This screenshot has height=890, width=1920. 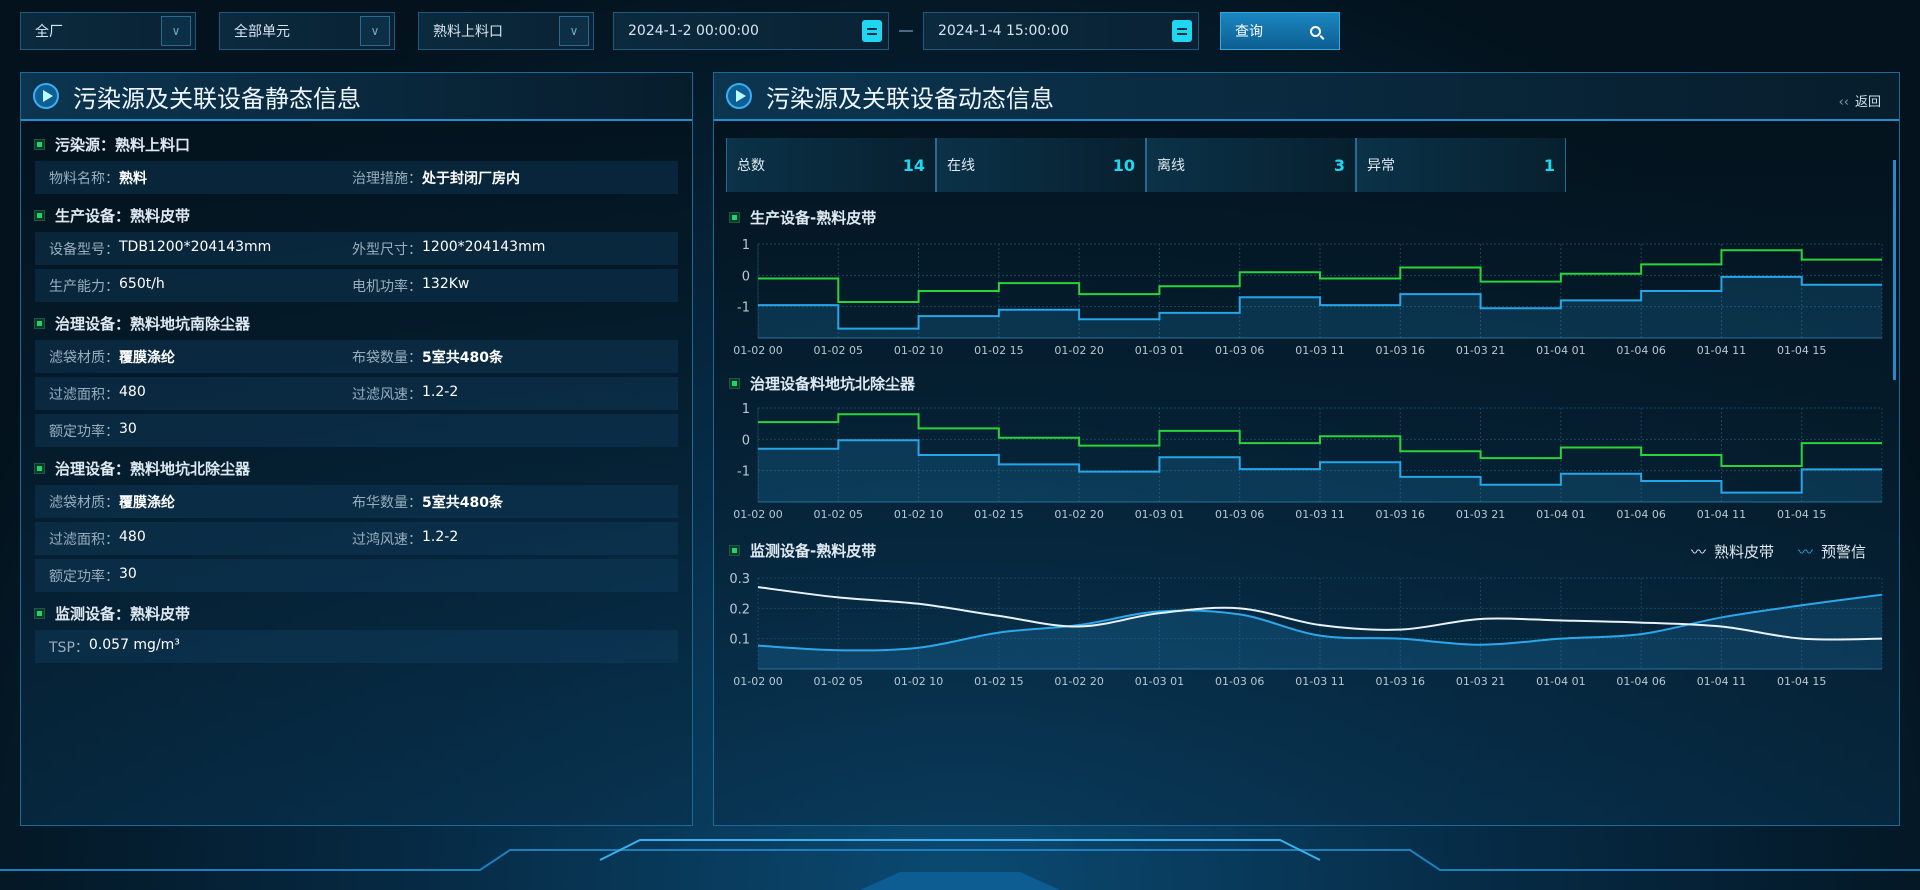 I want to click on info-row: 生产能力： 650t/h 电机功率： 132Kw, so click(x=356, y=285).